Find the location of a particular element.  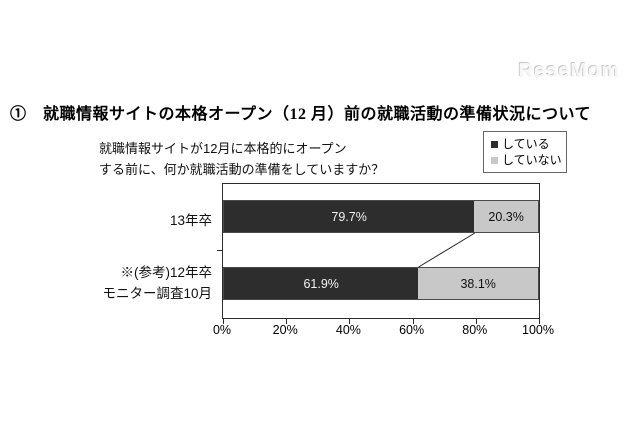

bar-segment-shiteiru: 79.7% is located at coordinates (349, 216).